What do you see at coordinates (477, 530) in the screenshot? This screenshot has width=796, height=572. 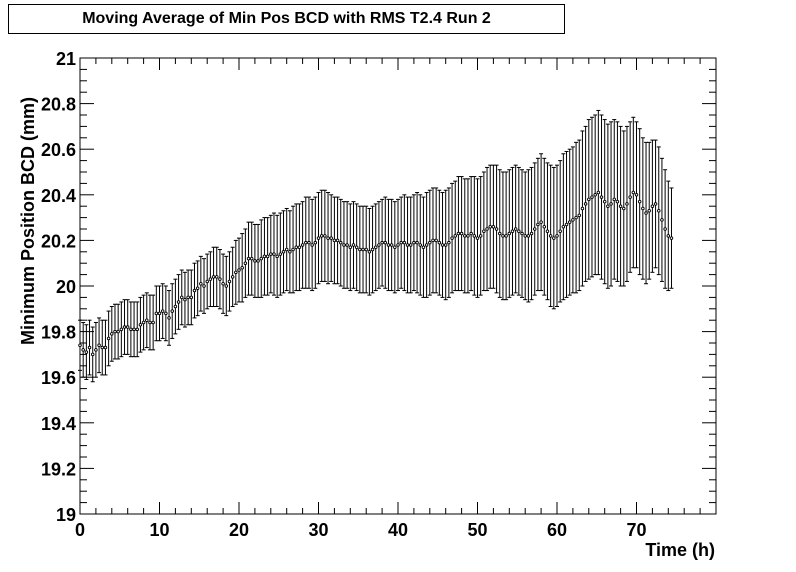 I see `x-tick-label: 50` at bounding box center [477, 530].